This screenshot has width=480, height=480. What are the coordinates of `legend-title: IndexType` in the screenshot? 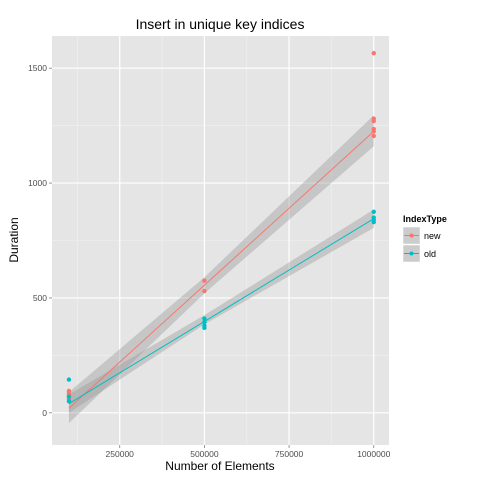 It's located at (425, 219).